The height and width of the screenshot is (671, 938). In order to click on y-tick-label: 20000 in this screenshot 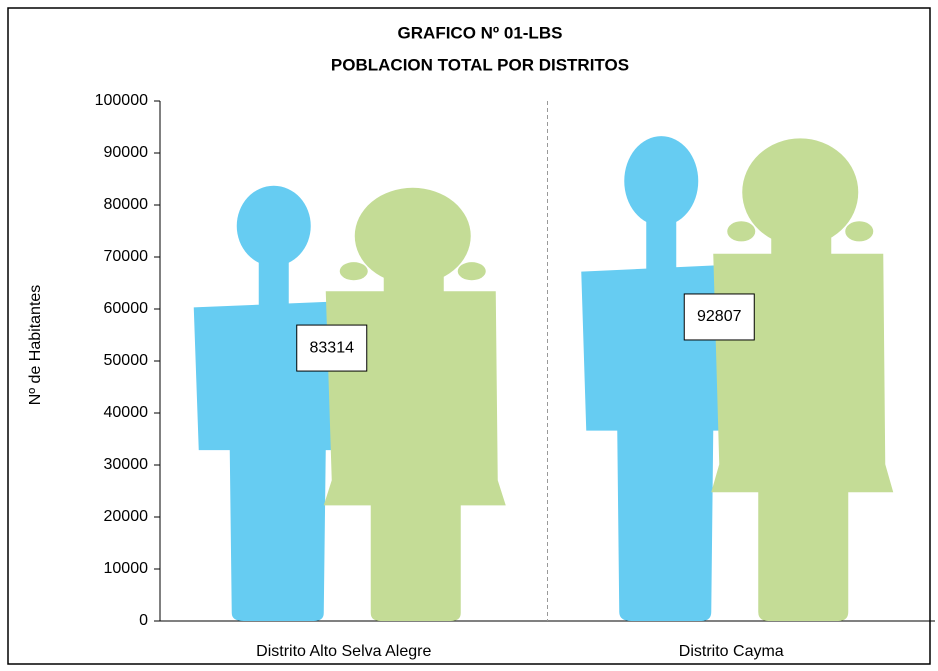, I will do `click(126, 516)`.